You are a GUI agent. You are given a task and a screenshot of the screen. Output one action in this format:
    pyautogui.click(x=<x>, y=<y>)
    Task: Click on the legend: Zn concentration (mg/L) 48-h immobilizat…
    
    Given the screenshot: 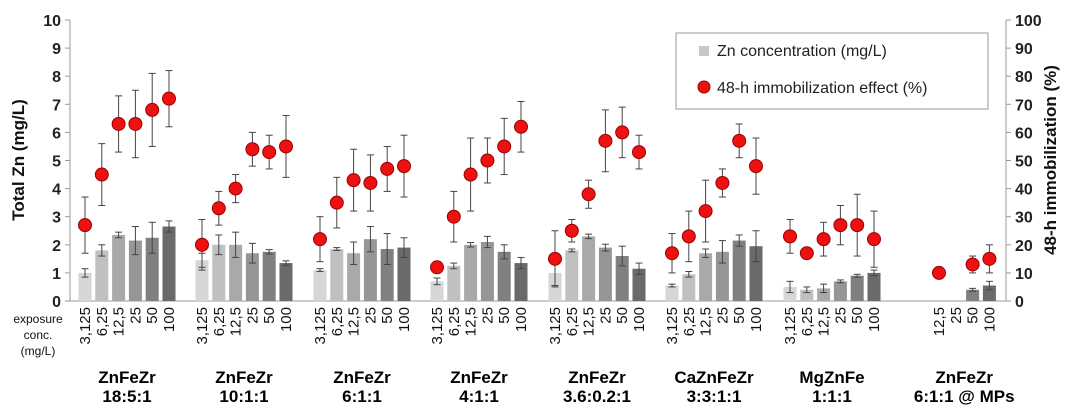 What is the action you would take?
    pyautogui.click(x=832, y=71)
    